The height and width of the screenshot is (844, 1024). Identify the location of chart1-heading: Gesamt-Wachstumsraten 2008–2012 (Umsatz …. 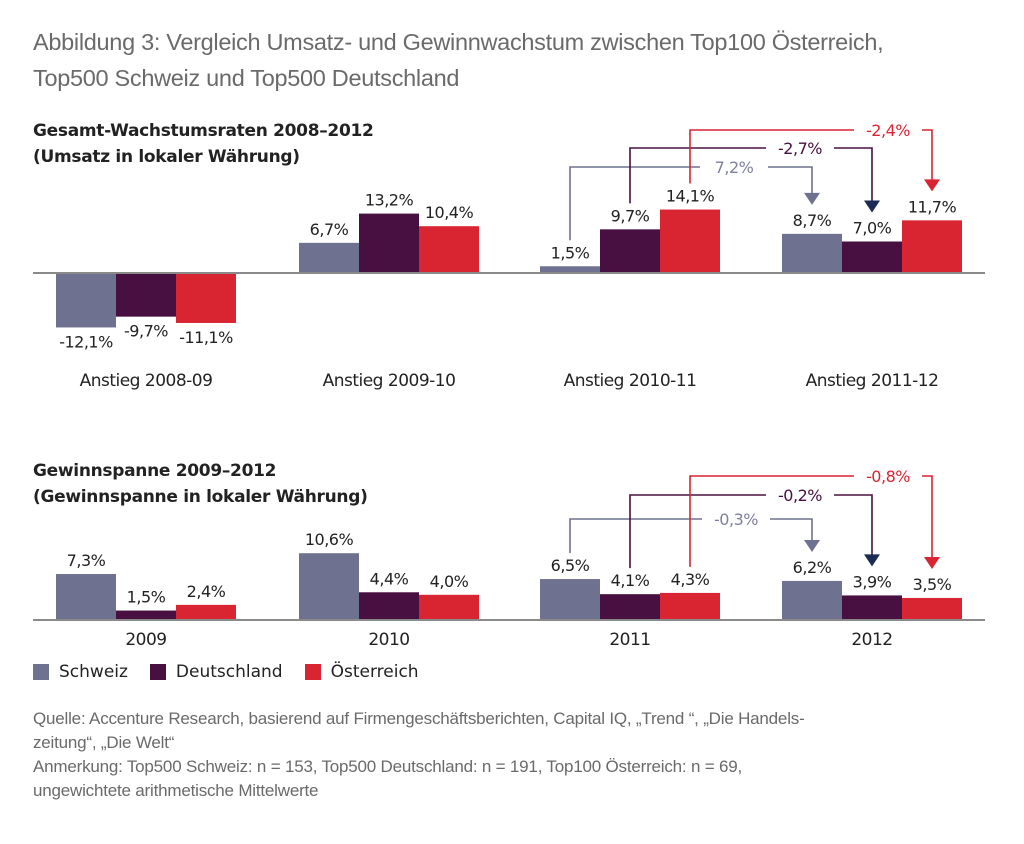
(203, 144).